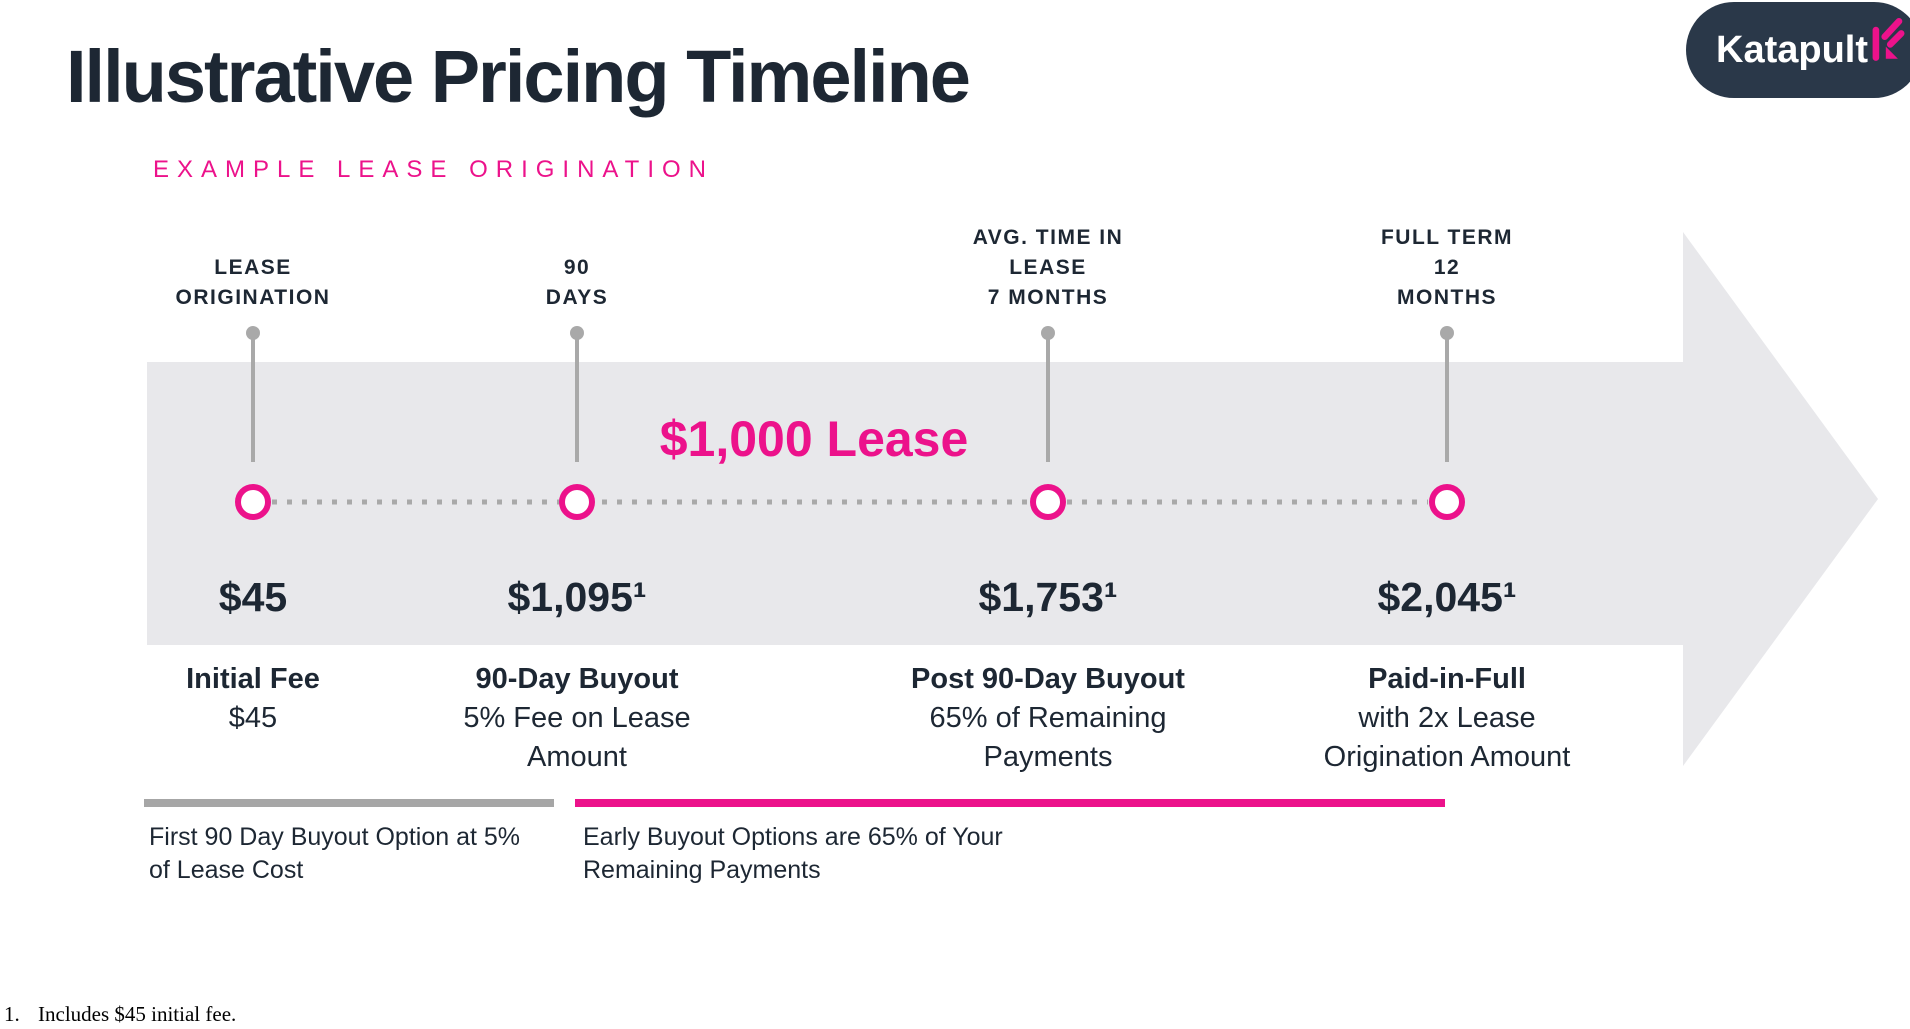 This screenshot has width=1910, height=1029. What do you see at coordinates (577, 267) in the screenshot?
I see `label-line: 90` at bounding box center [577, 267].